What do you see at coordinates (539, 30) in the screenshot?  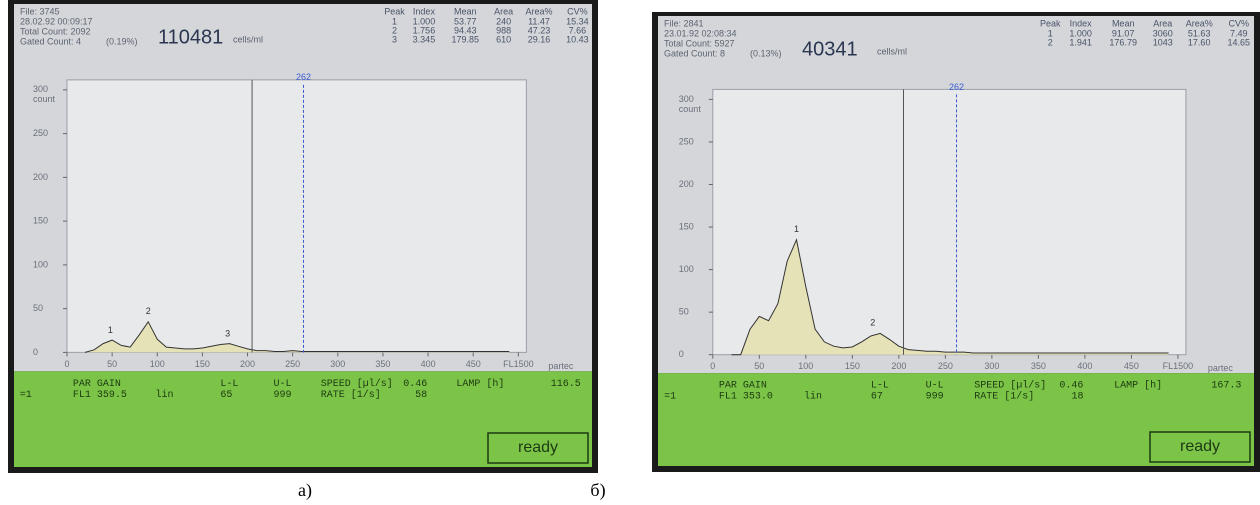 I see `table-cell: 47.23` at bounding box center [539, 30].